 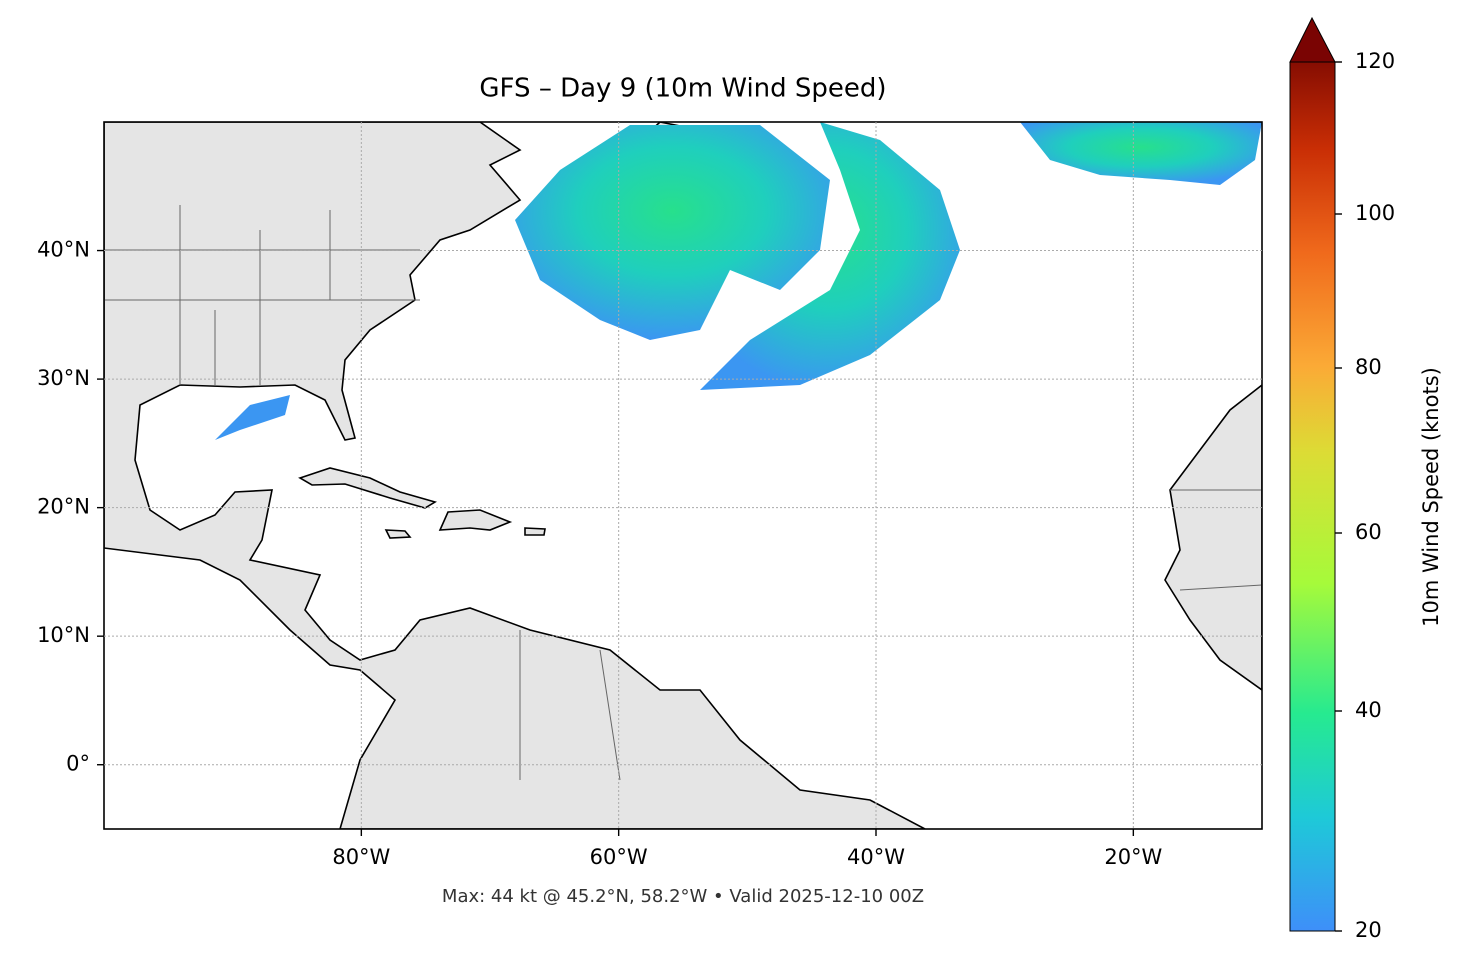 What do you see at coordinates (475, 520) in the screenshot?
I see `hispaniola` at bounding box center [475, 520].